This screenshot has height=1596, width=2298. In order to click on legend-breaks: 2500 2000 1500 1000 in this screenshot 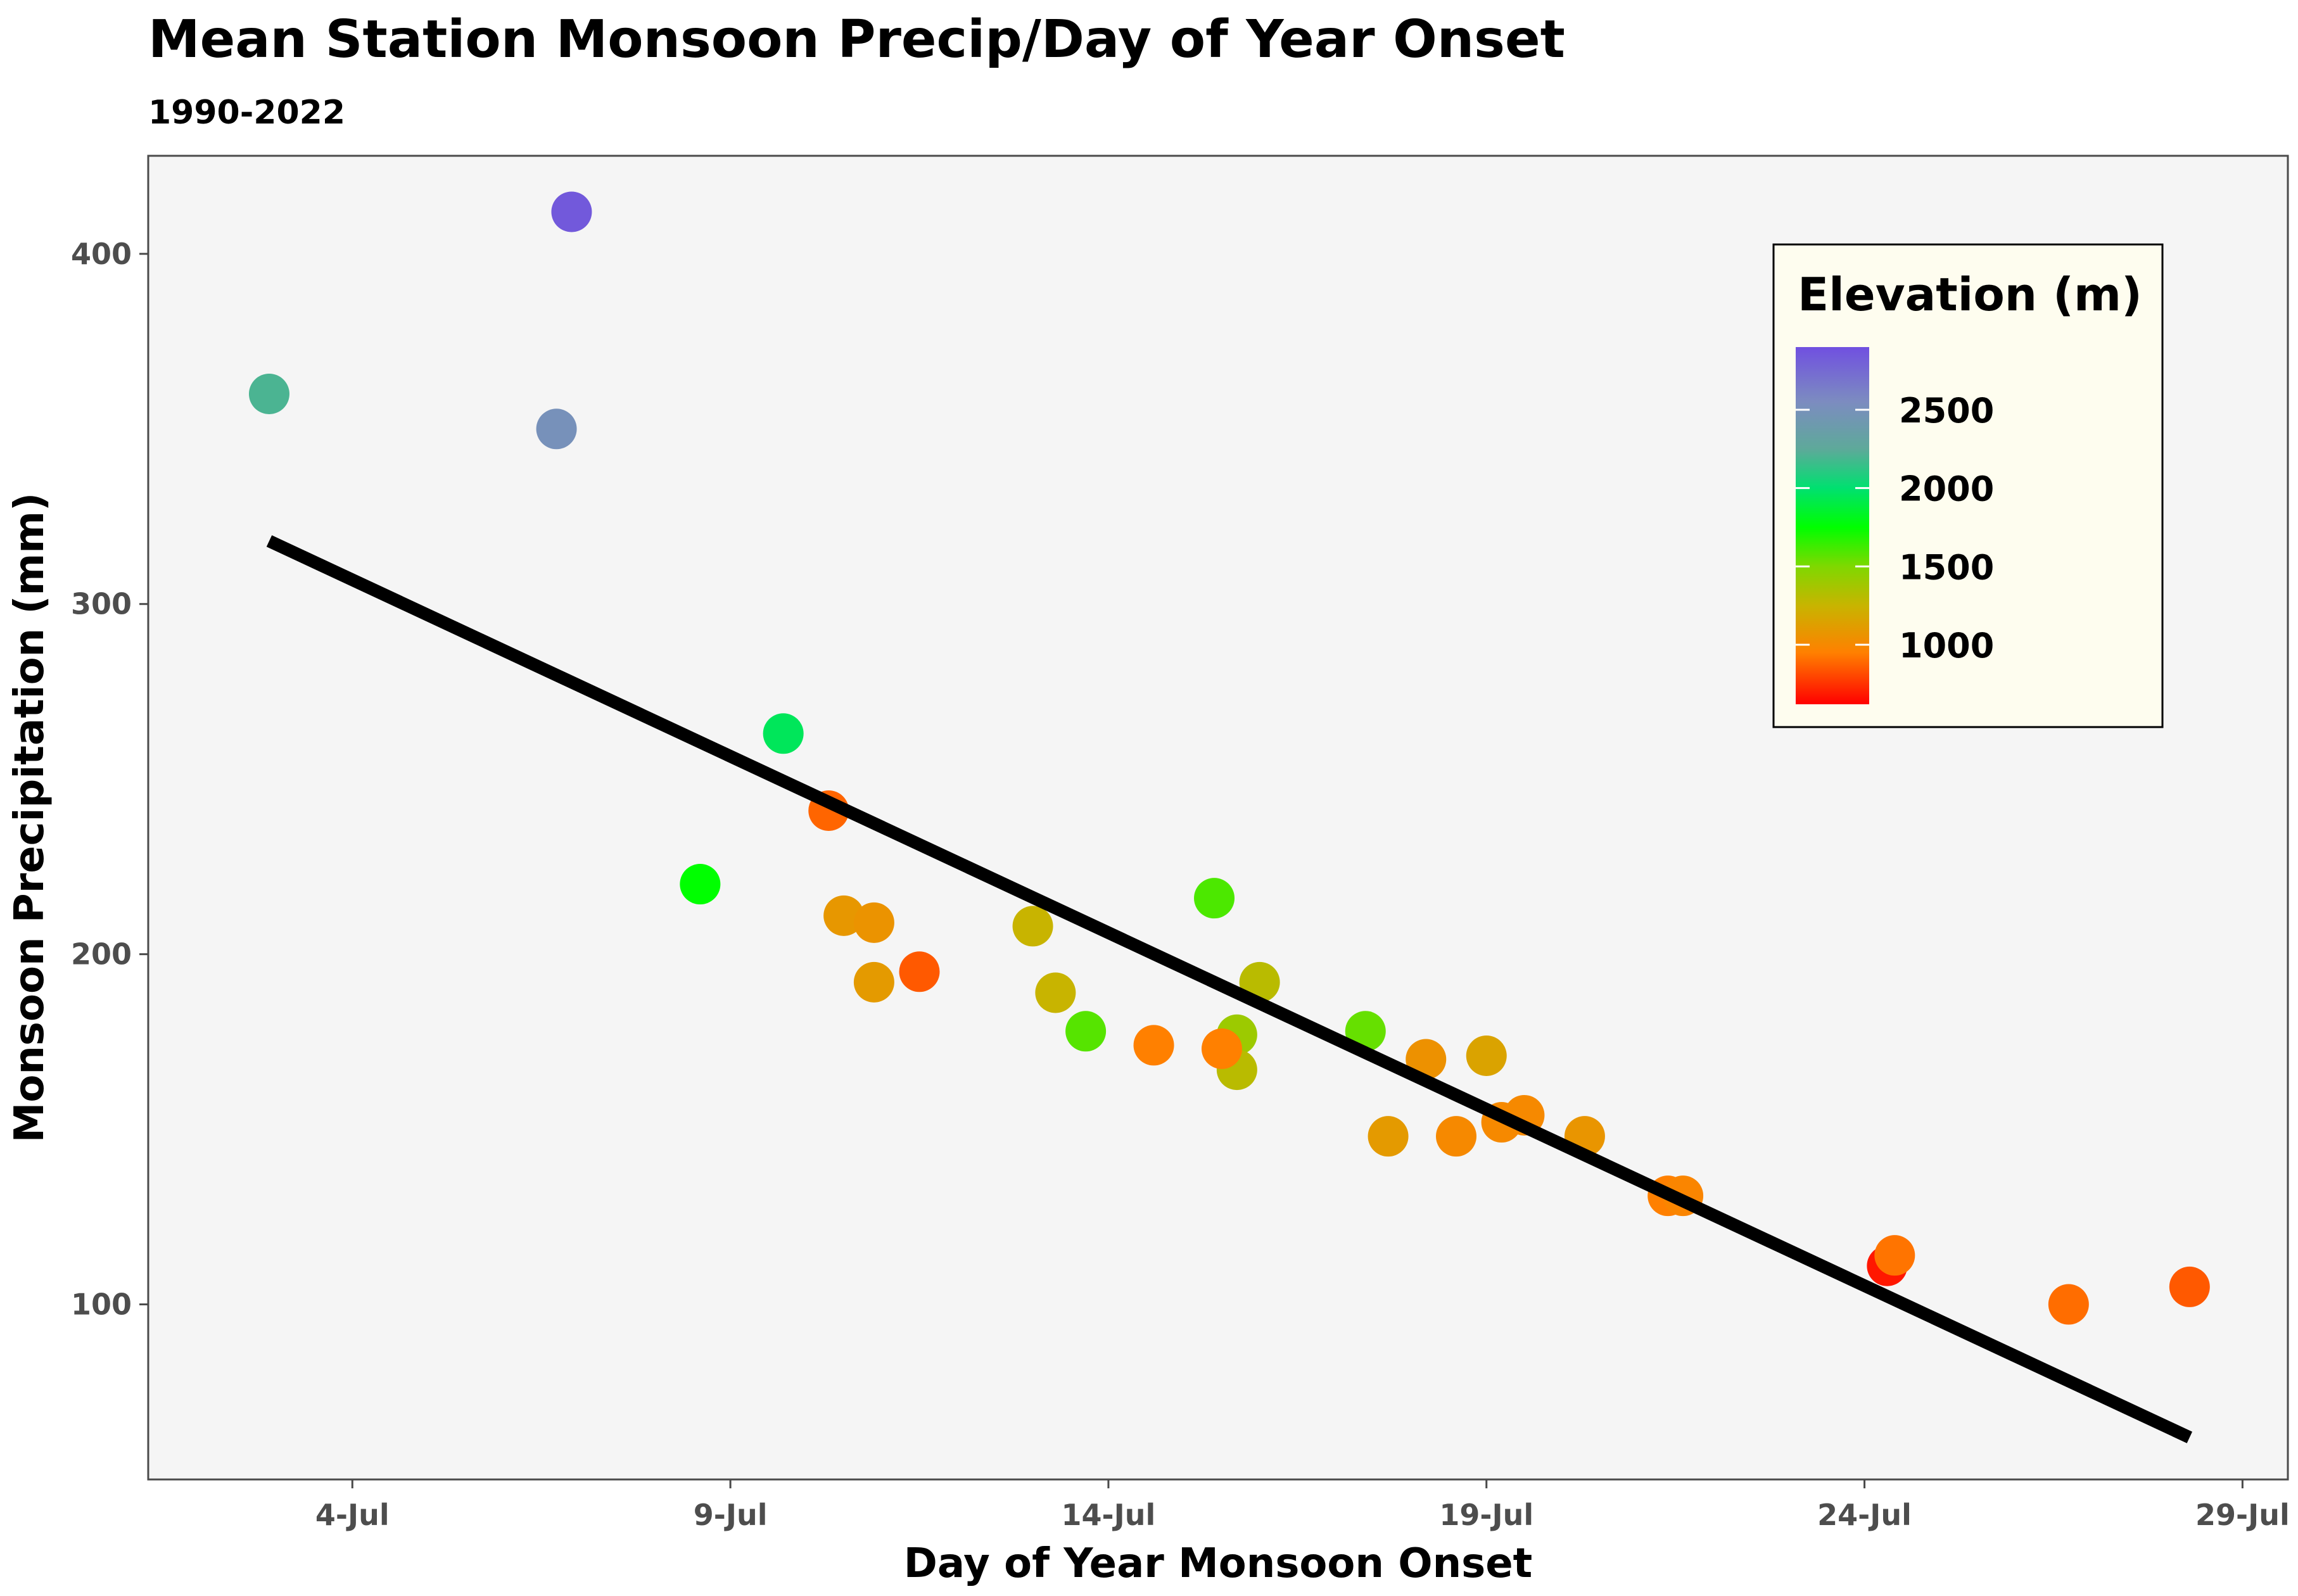, I will do `click(1895, 528)`.